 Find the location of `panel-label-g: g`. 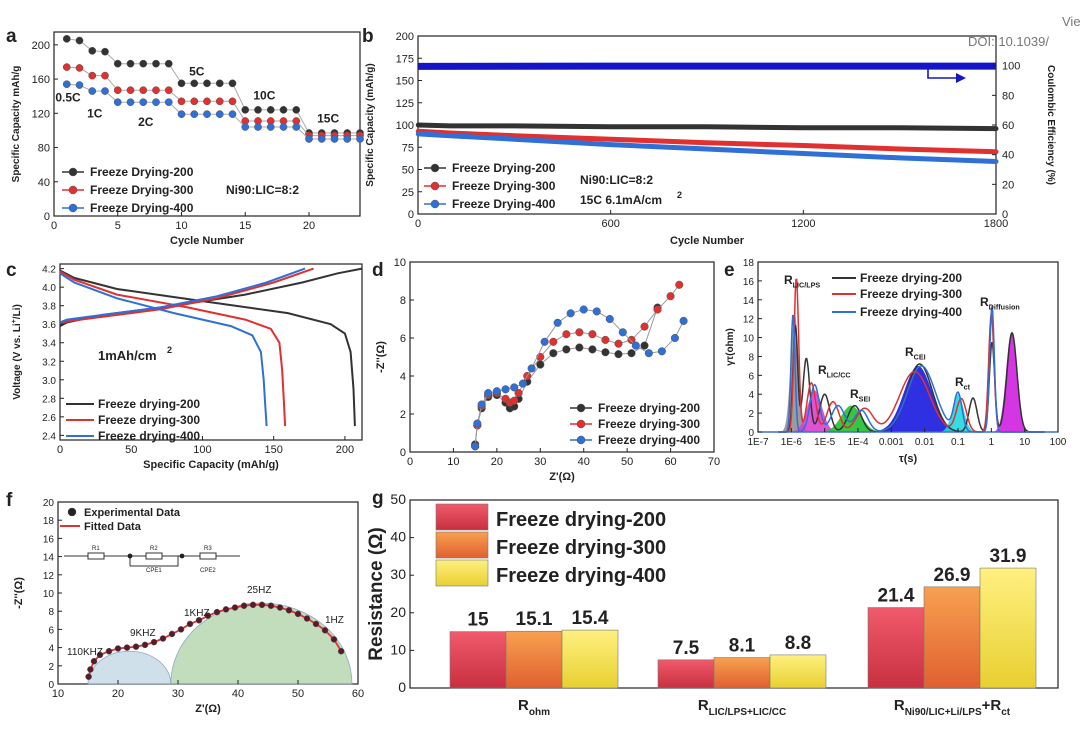

panel-label-g: g is located at coordinates (378, 498).